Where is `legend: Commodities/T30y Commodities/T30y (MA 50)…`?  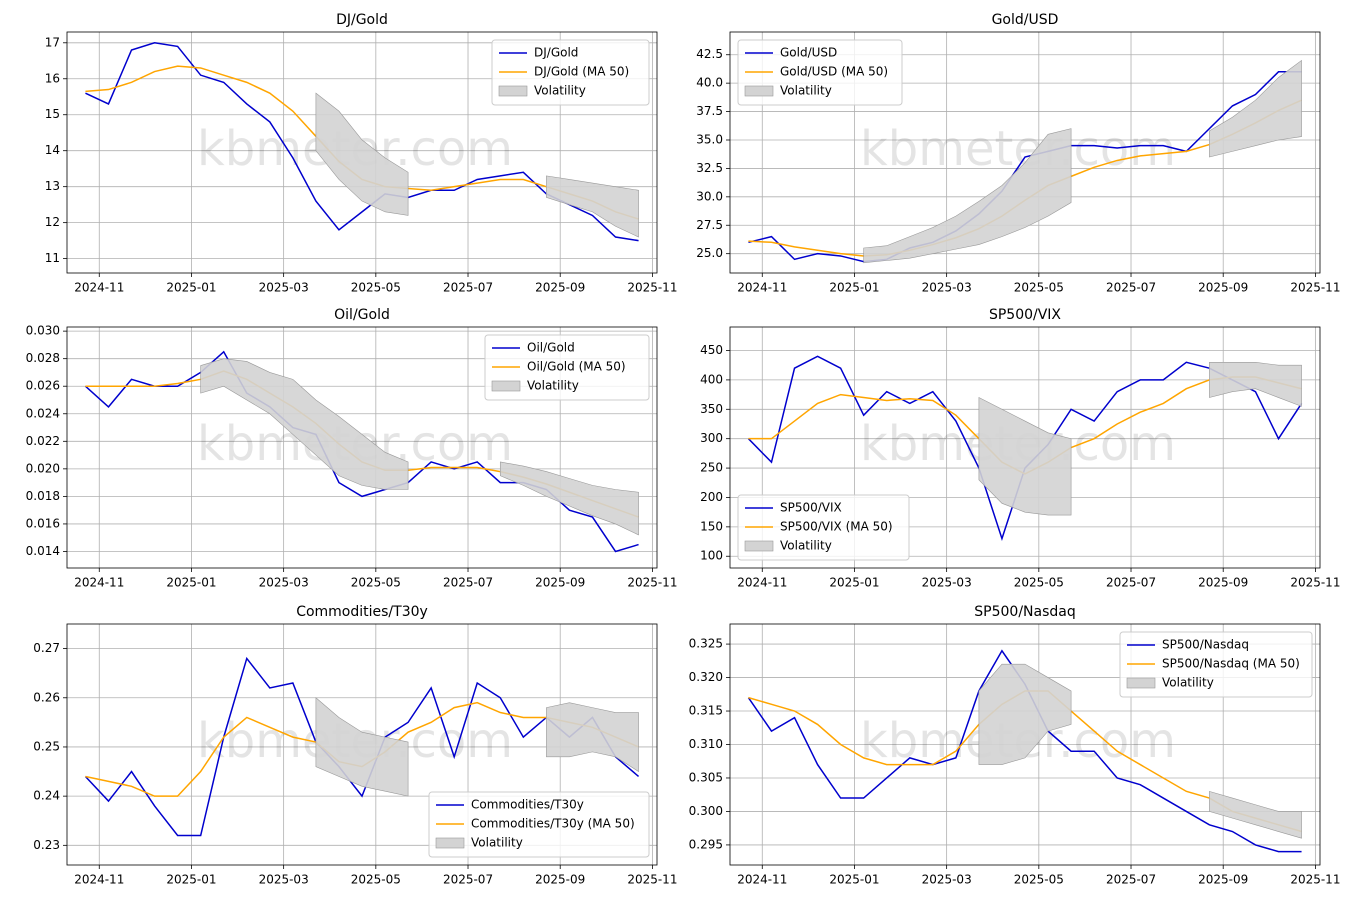
legend: Commodities/T30y Commodities/T30y (MA 50)… is located at coordinates (539, 824).